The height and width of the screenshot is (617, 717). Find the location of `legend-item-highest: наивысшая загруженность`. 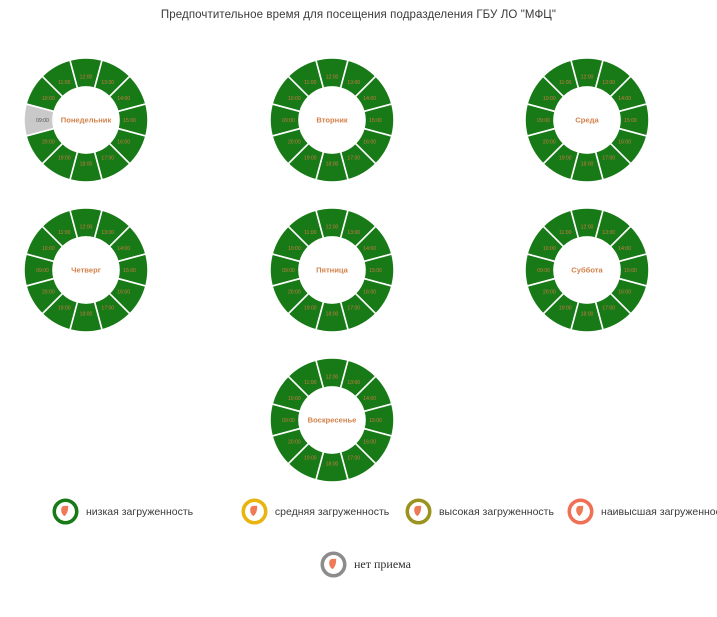

legend-item-highest: наивысшая загруженность is located at coordinates (642, 511).